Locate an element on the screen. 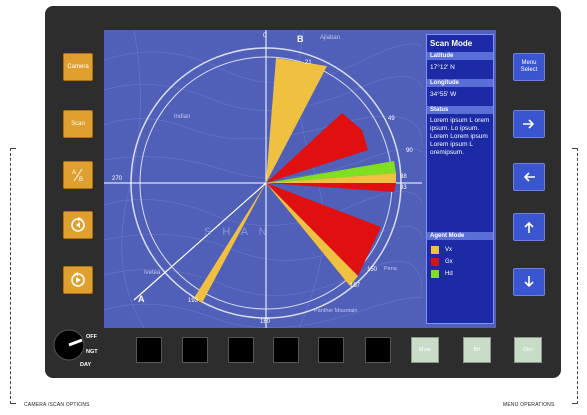 This screenshot has width=587, height=415. legend-swatch-vx is located at coordinates (435, 250).